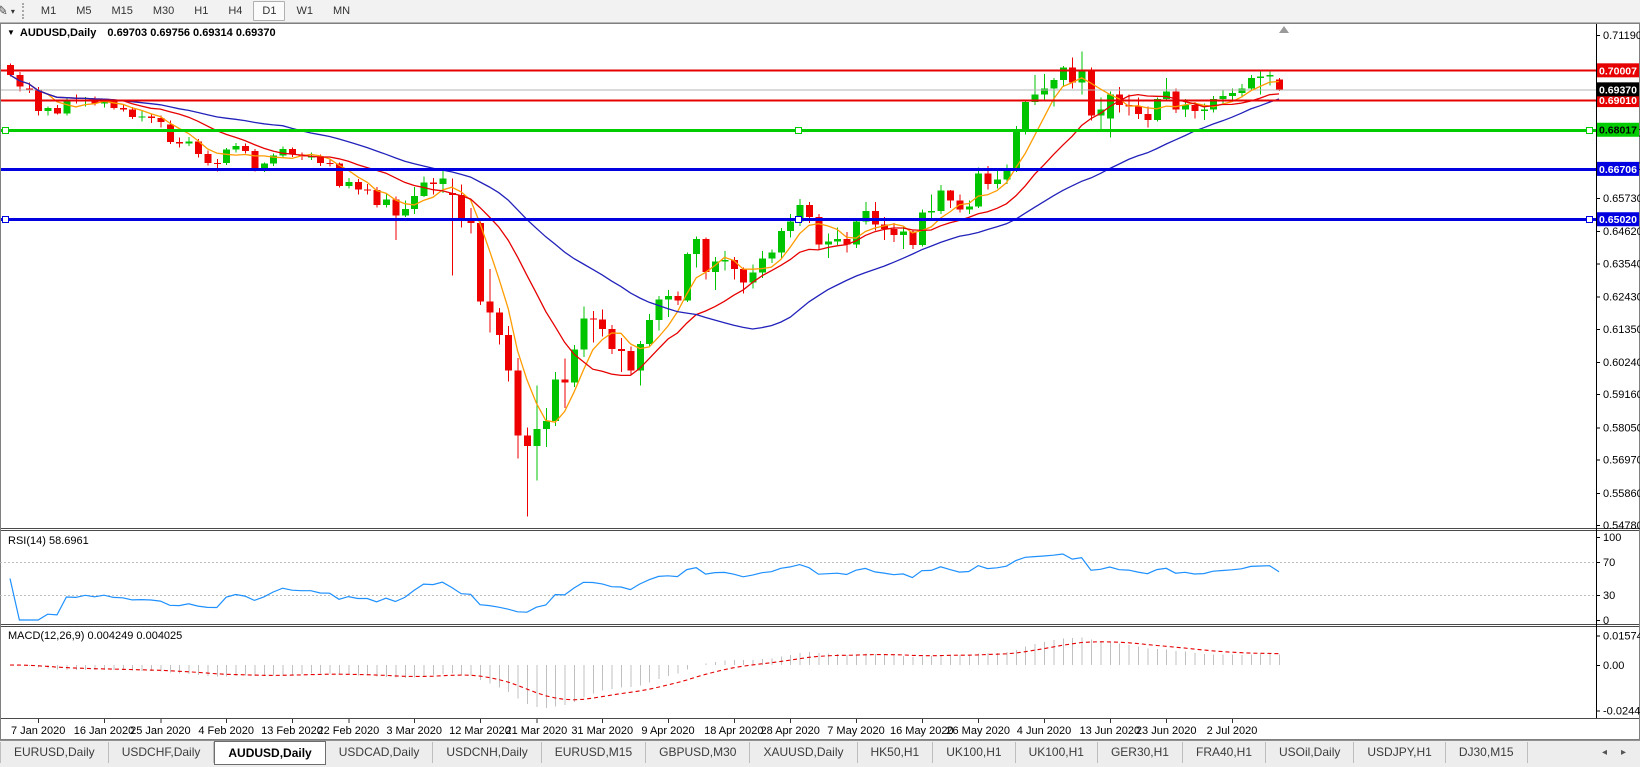 The width and height of the screenshot is (1640, 767). Describe the element at coordinates (1618, 220) in the screenshot. I see `svg-text: 0.65020` at that location.